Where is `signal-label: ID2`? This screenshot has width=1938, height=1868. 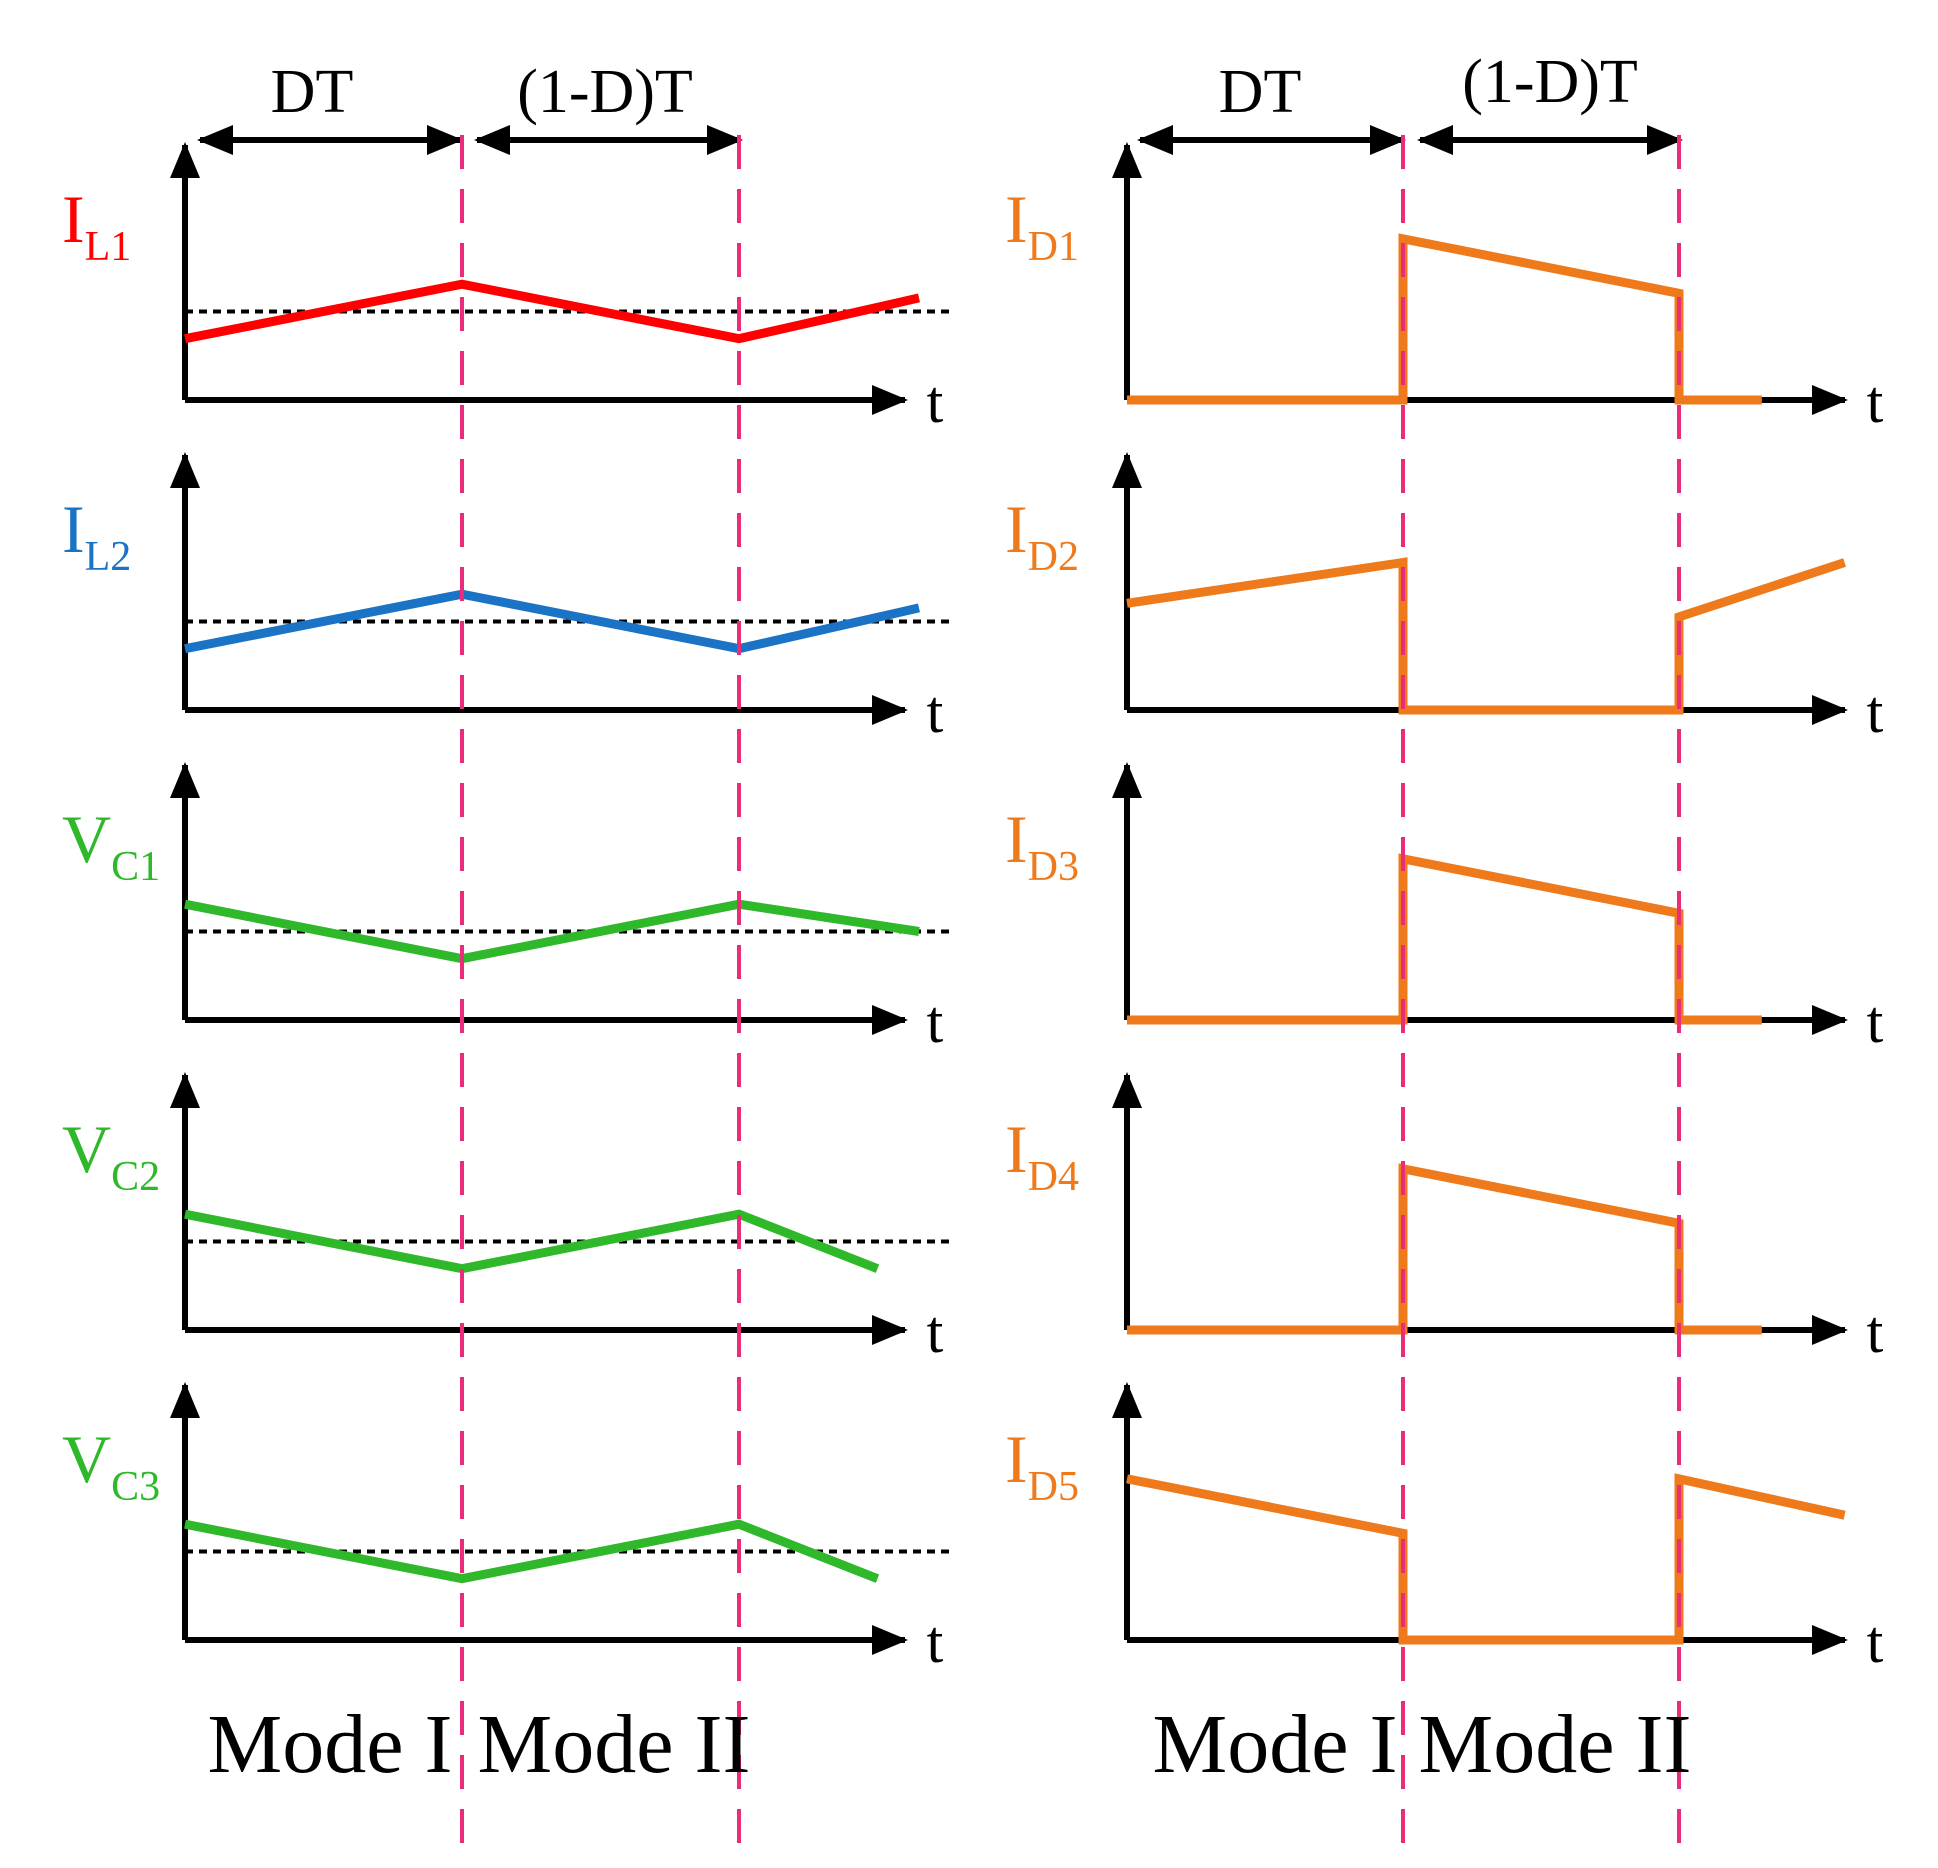
signal-label: ID2 is located at coordinates (1042, 535).